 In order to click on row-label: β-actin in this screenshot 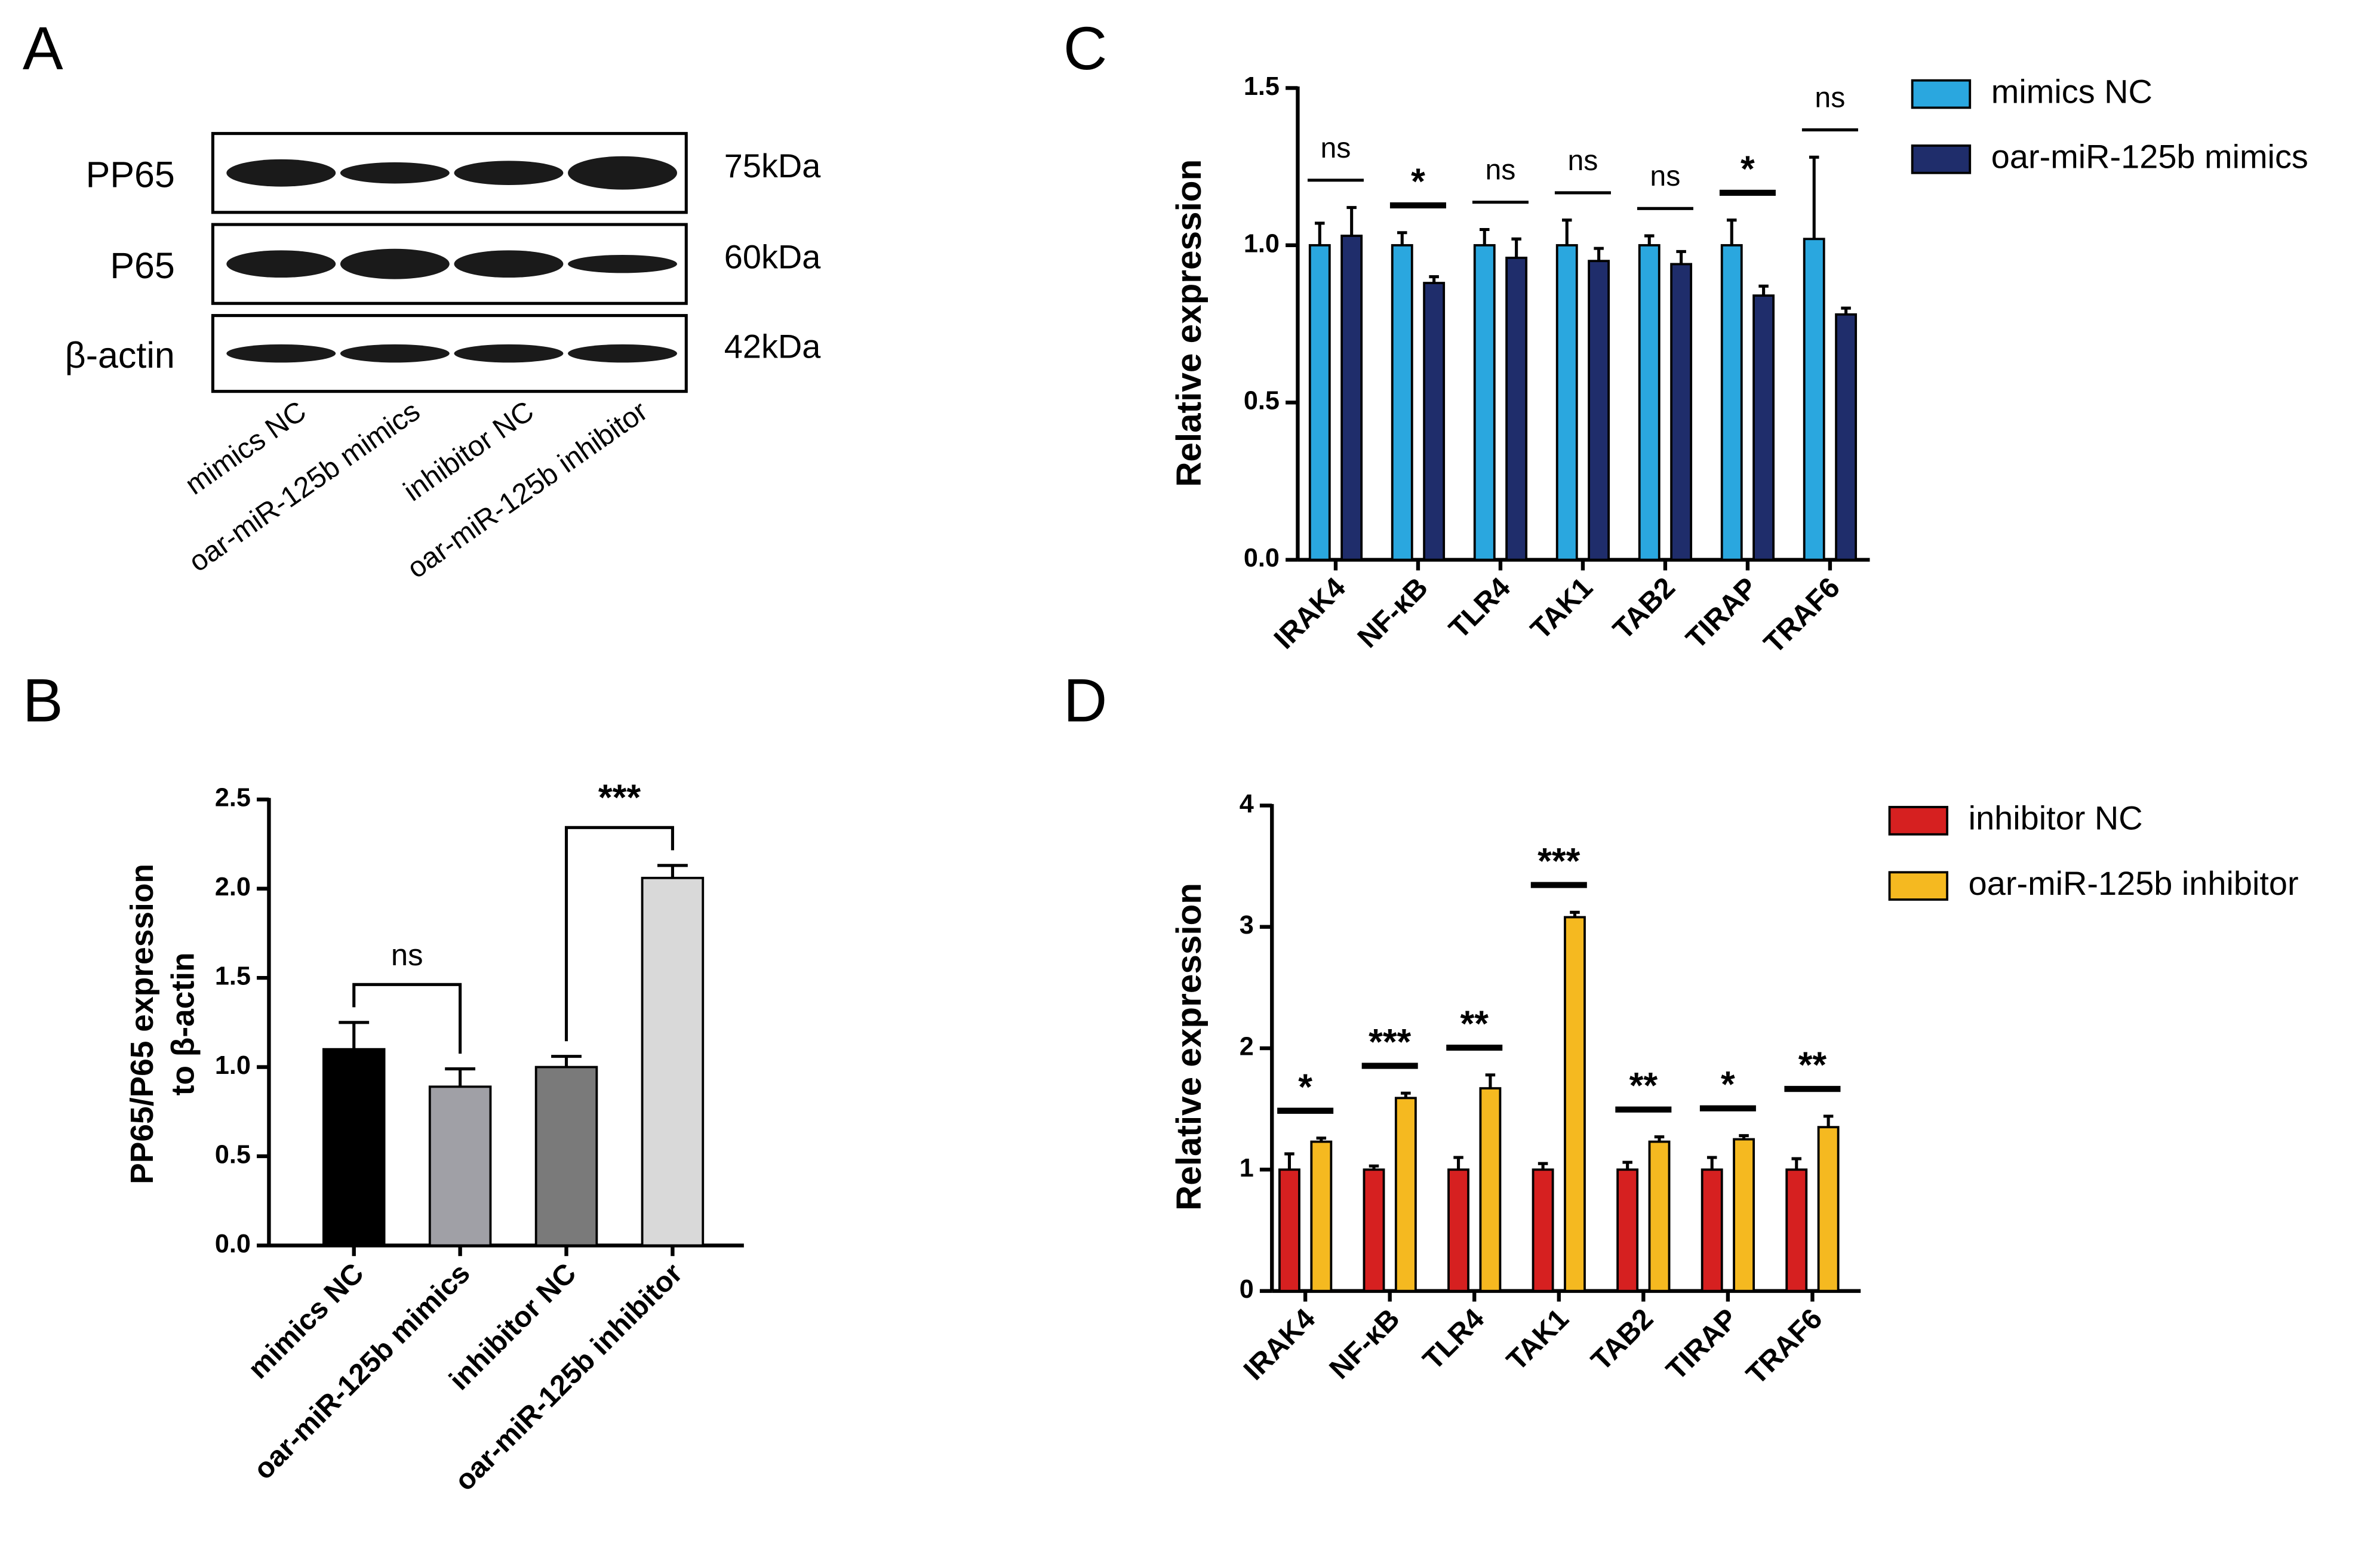, I will do `click(120, 355)`.